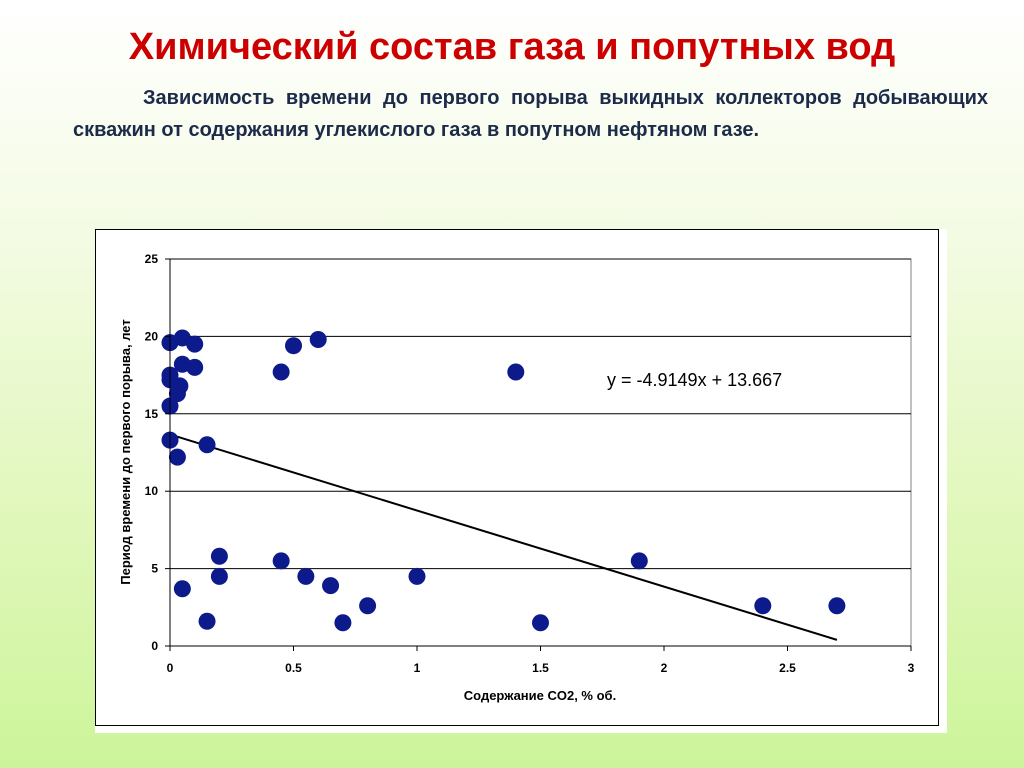 Image resolution: width=1024 pixels, height=768 pixels. What do you see at coordinates (540, 695) in the screenshot?
I see `x-axis-label: Содержание CO2, % об.` at bounding box center [540, 695].